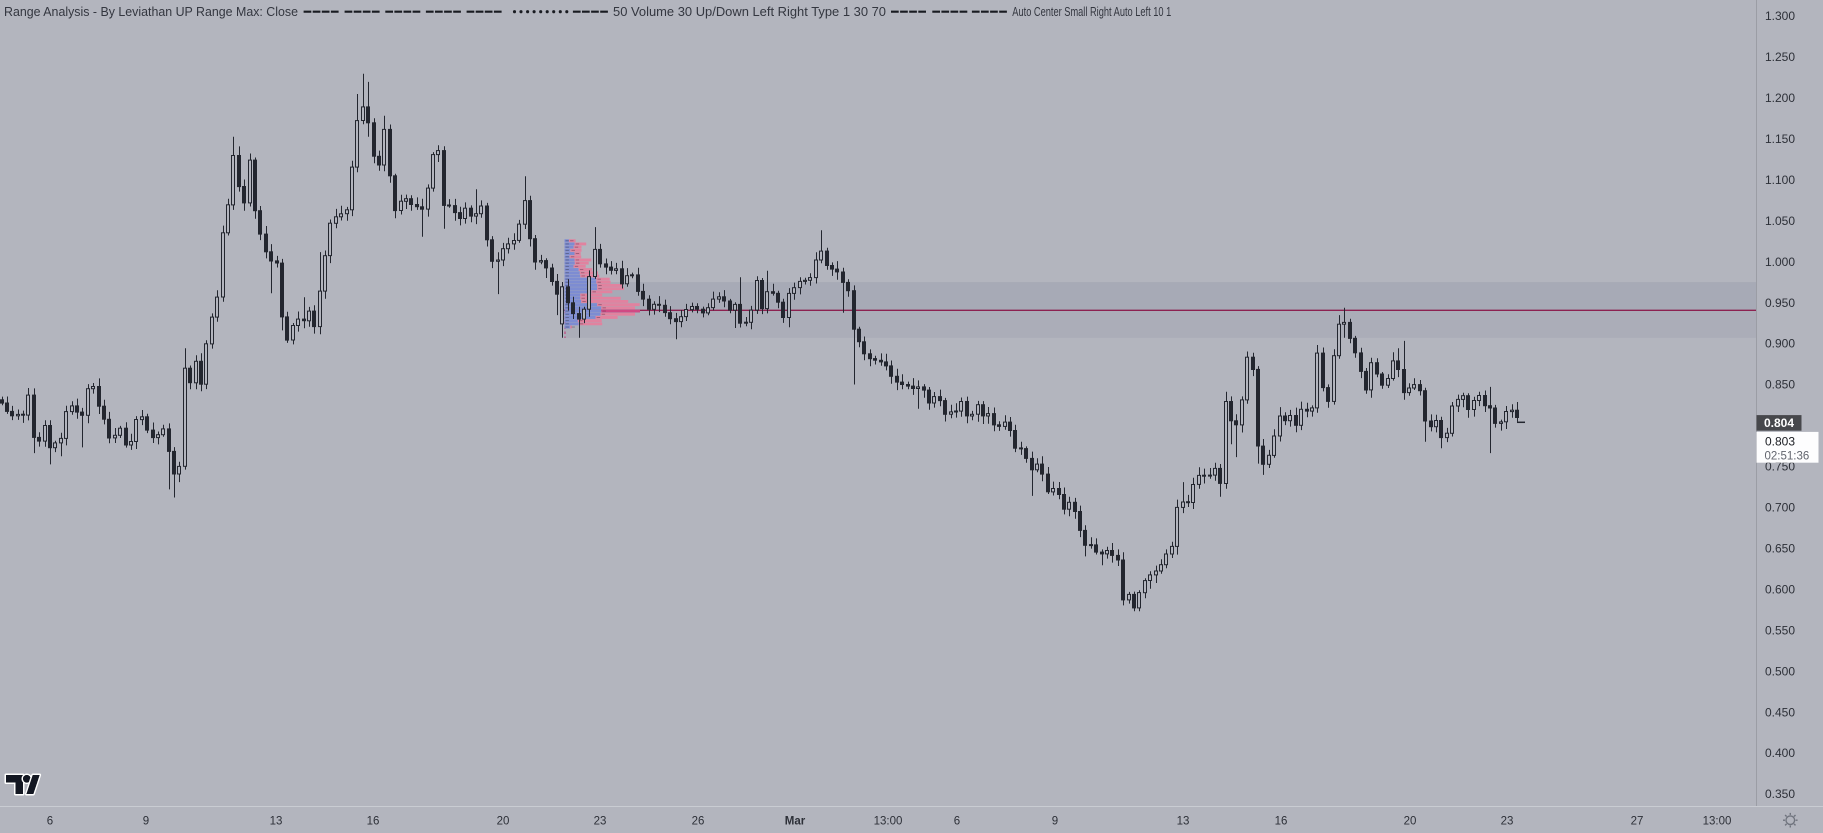 The image size is (1823, 833). I want to click on svg-text: 02:51:36, so click(1787, 457).